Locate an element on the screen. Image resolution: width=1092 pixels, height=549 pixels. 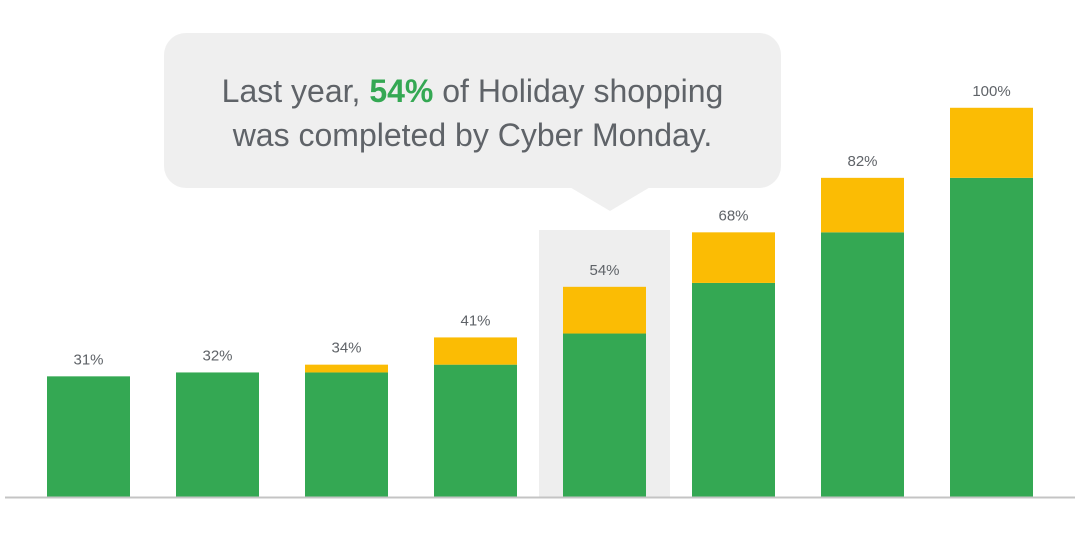
bar-label-8: 100% is located at coordinates (991, 91).